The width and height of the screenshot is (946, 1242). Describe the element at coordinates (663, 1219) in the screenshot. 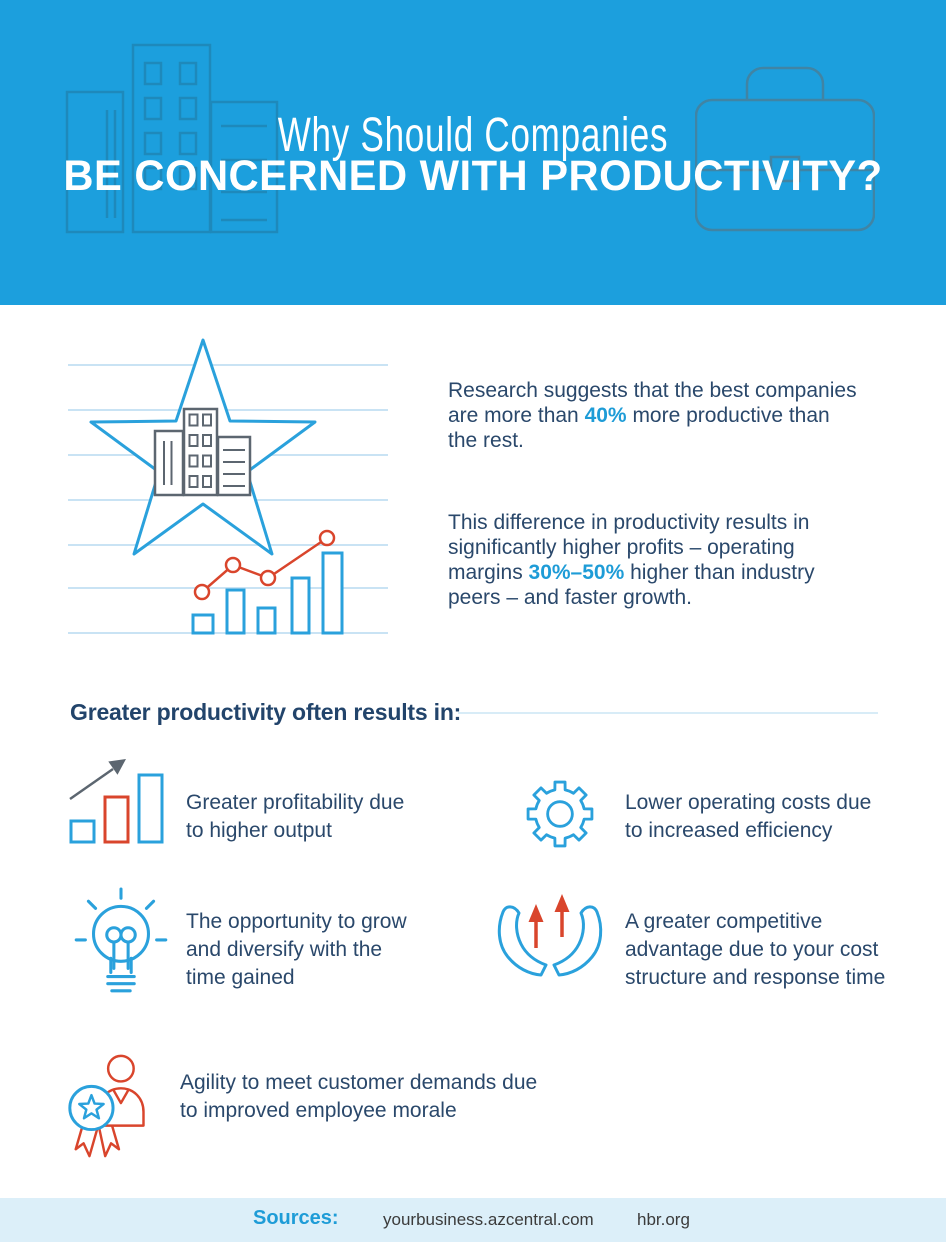

I see `source-hbr: hbr.org` at that location.